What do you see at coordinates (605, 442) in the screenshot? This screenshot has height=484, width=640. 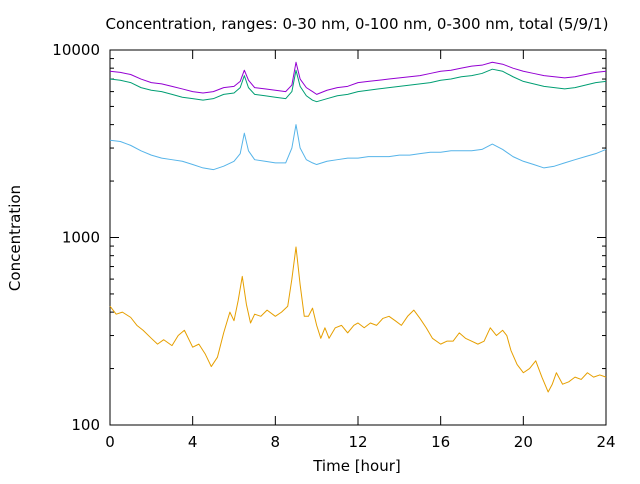 I see `x-tick-label: 24` at bounding box center [605, 442].